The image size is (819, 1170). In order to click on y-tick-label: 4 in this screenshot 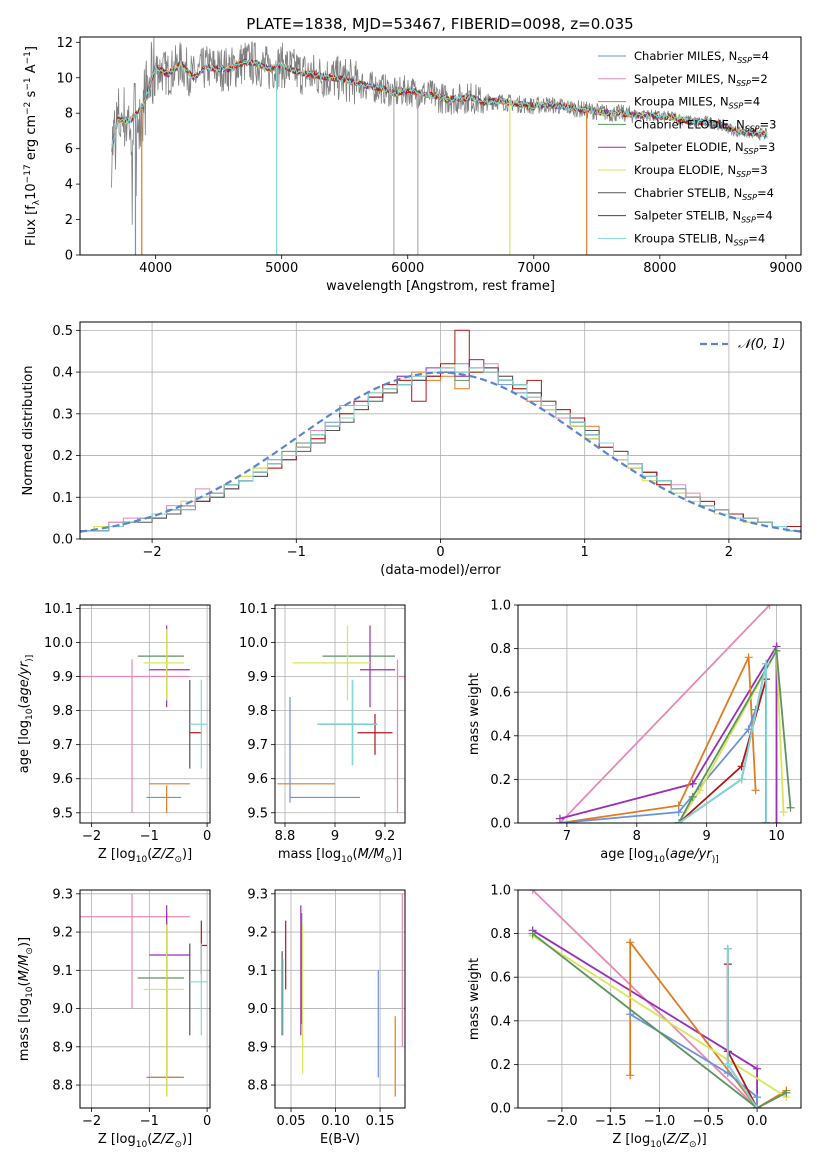, I will do `click(69, 185)`.